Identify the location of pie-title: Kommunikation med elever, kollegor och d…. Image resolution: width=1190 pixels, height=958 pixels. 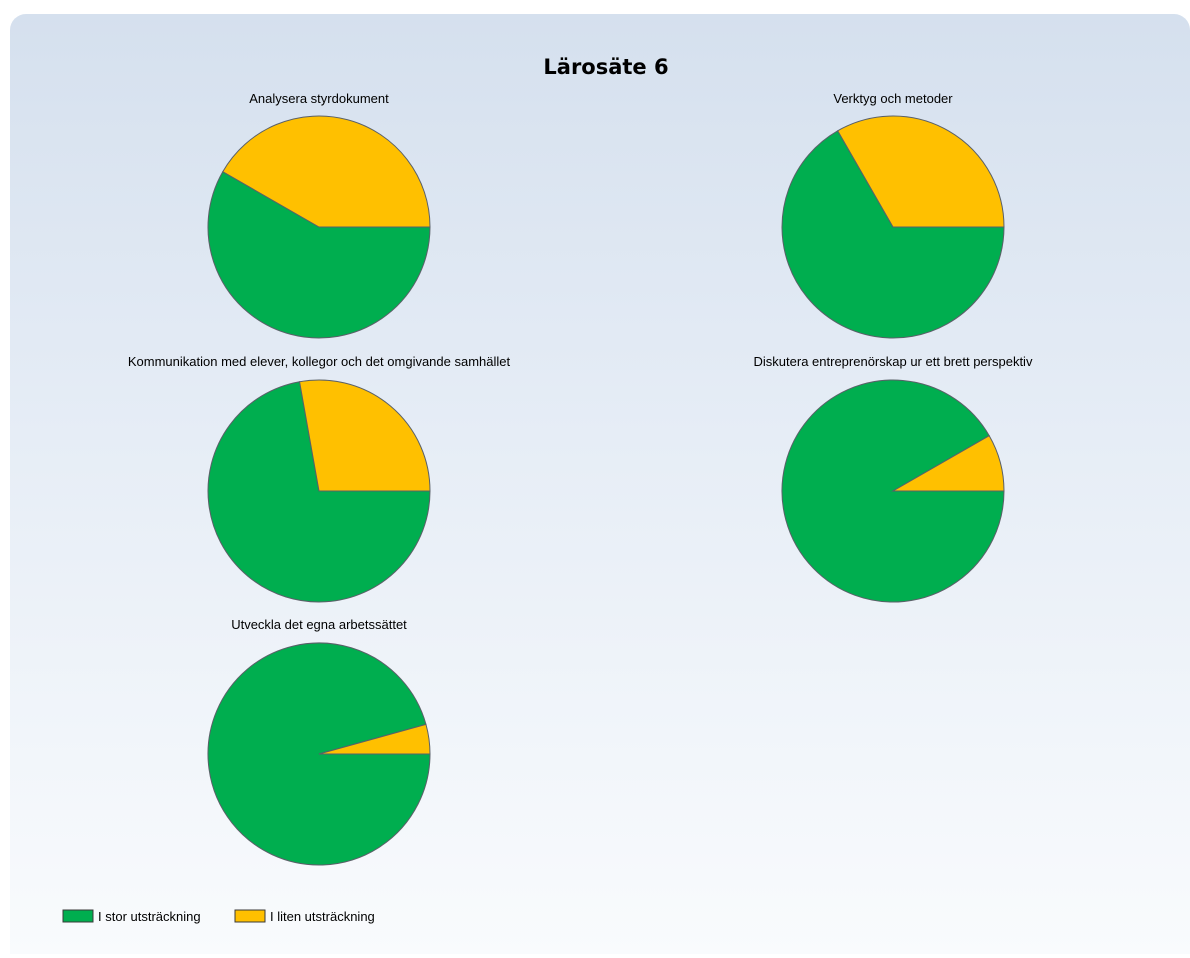
(319, 361).